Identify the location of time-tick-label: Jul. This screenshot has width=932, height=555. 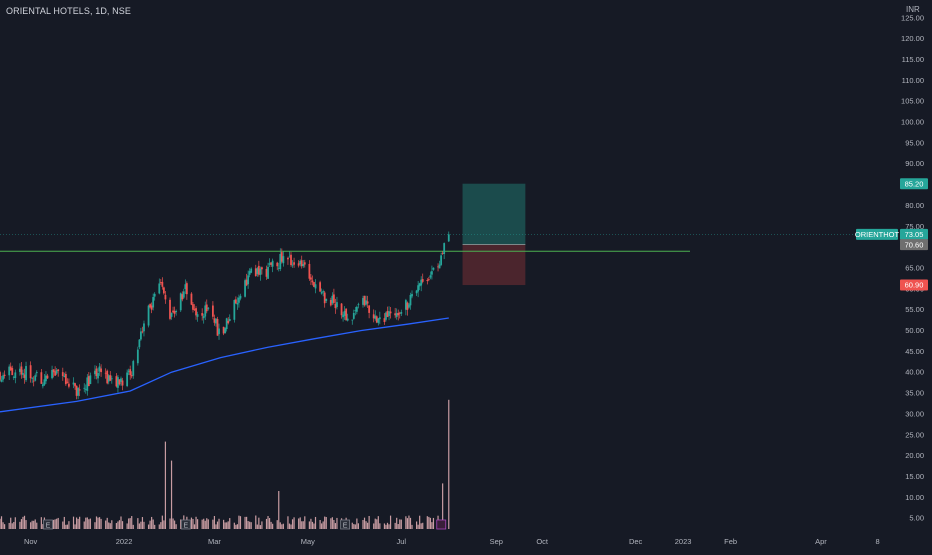
(401, 541).